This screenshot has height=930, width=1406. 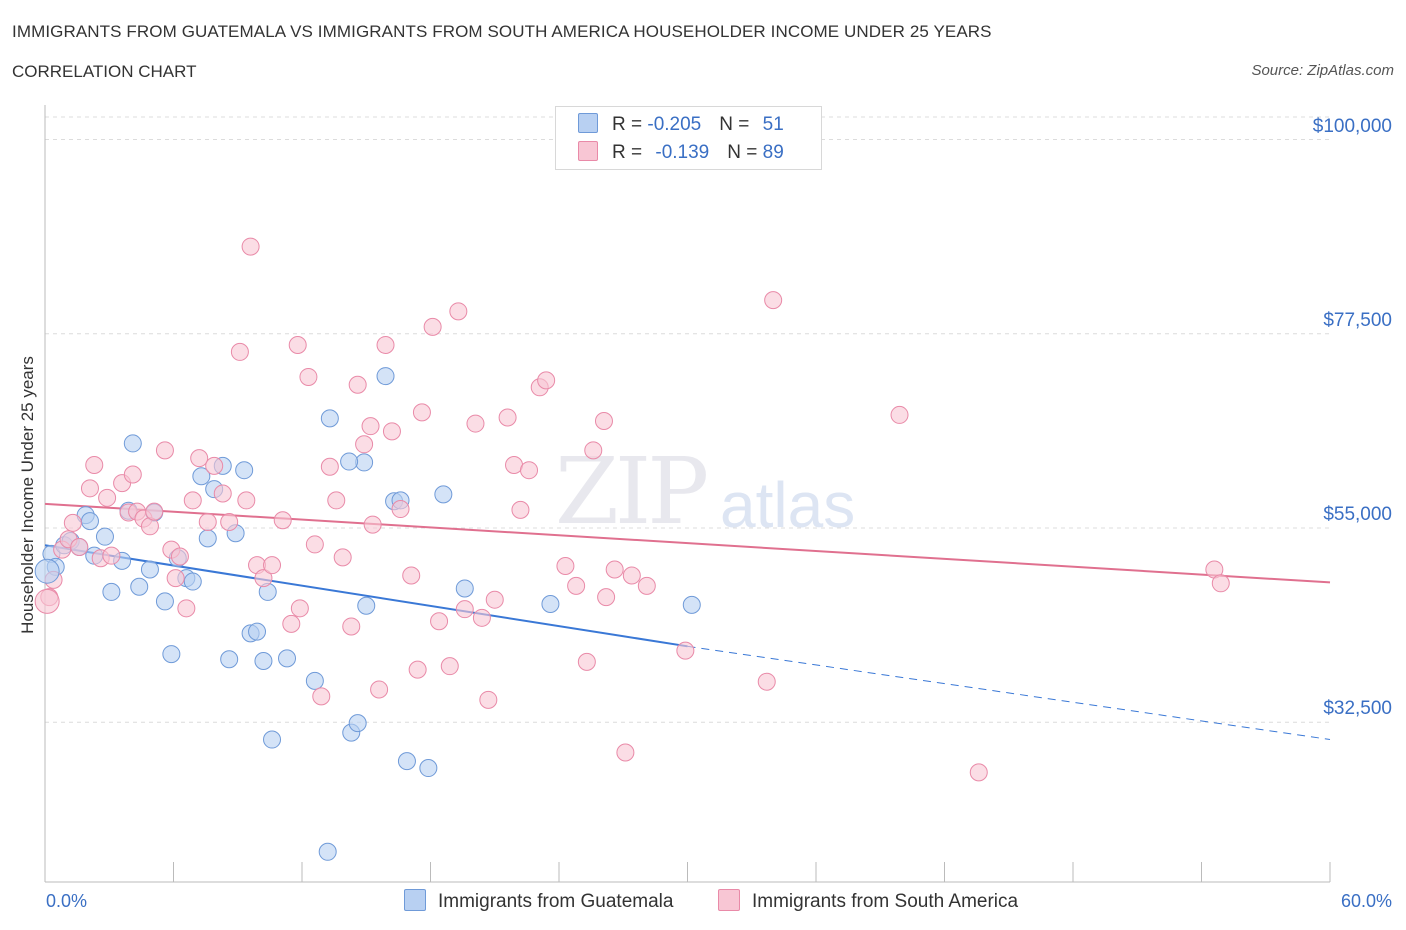 I want to click on legend-n-value: 89, so click(x=773, y=152).